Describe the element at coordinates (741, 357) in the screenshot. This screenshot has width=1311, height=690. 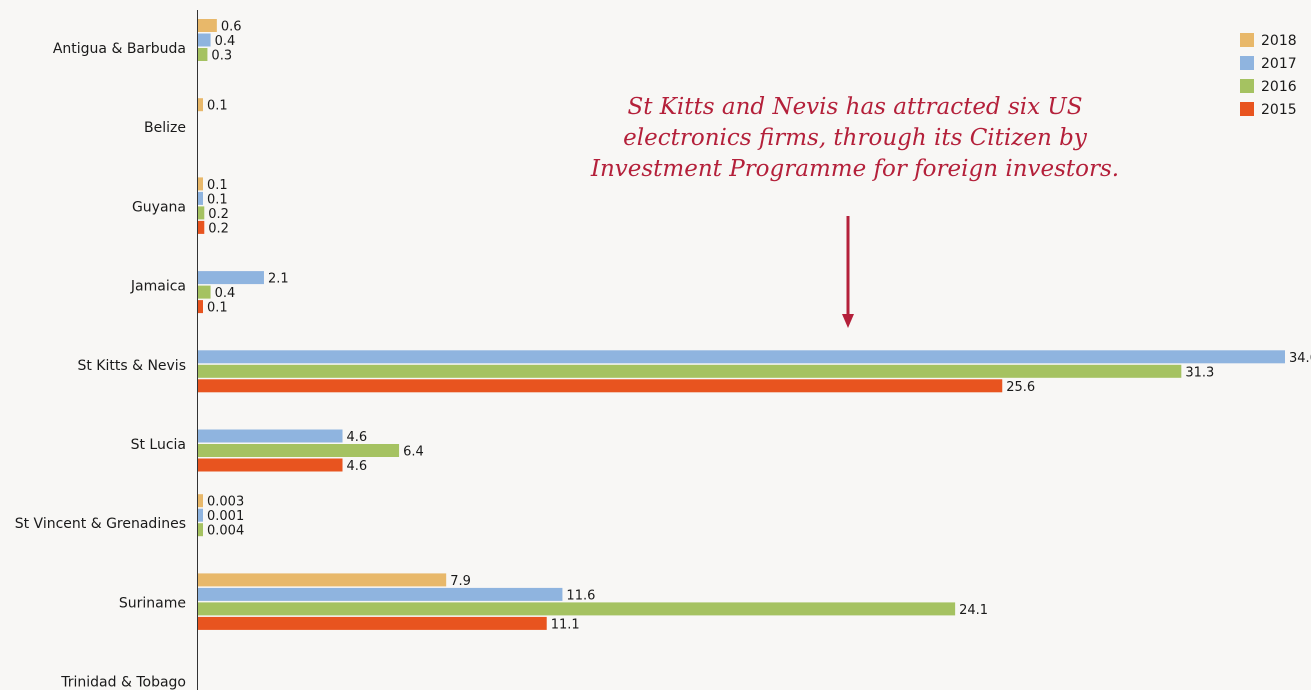
I see `bar-st-kitts-nevis-2017` at that location.